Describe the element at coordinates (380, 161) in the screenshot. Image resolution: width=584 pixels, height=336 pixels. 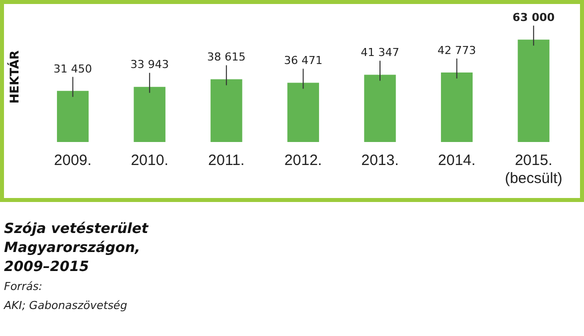
I see `x-tick-label: 2013.` at that location.